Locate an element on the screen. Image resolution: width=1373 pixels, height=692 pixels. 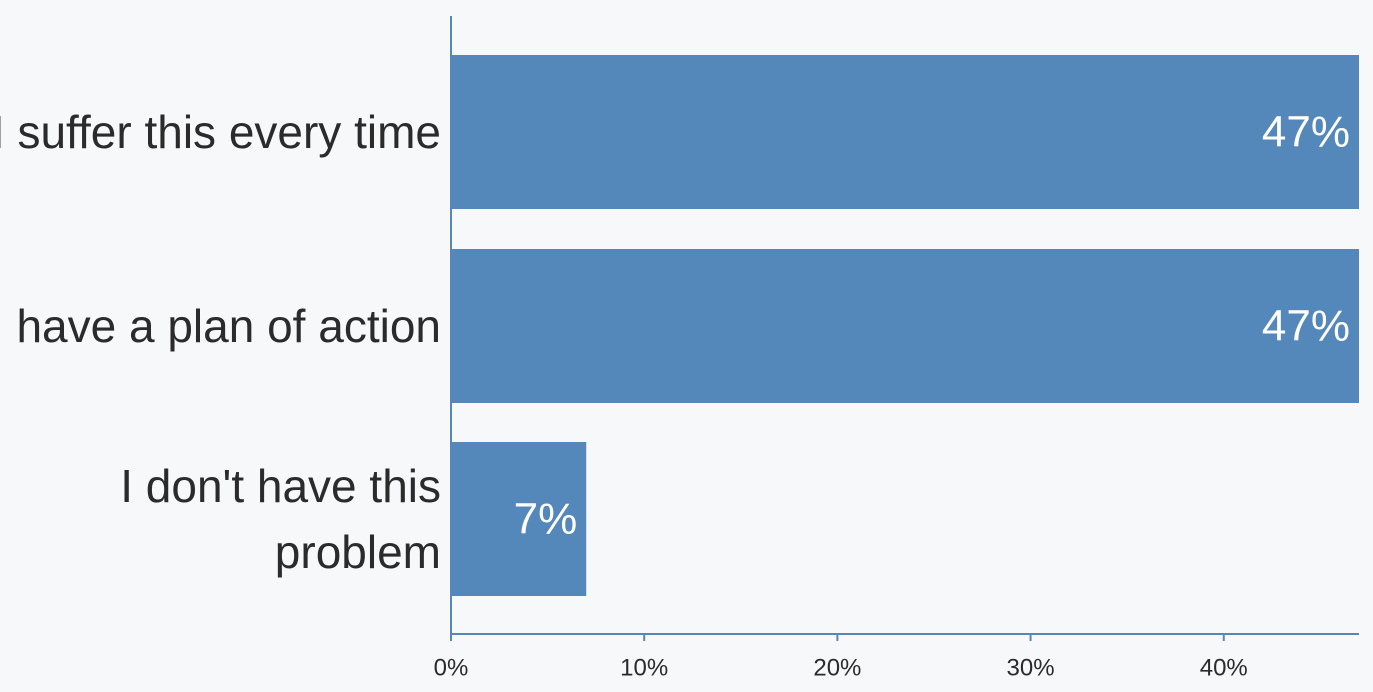
x-tick-label-1: 10% is located at coordinates (644, 668).